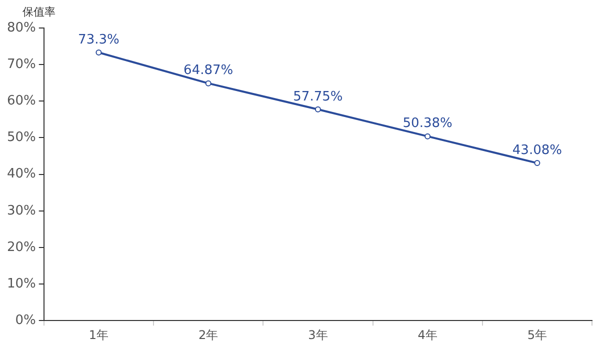  I want to click on y-tick-label: 10%, so click(21, 284).